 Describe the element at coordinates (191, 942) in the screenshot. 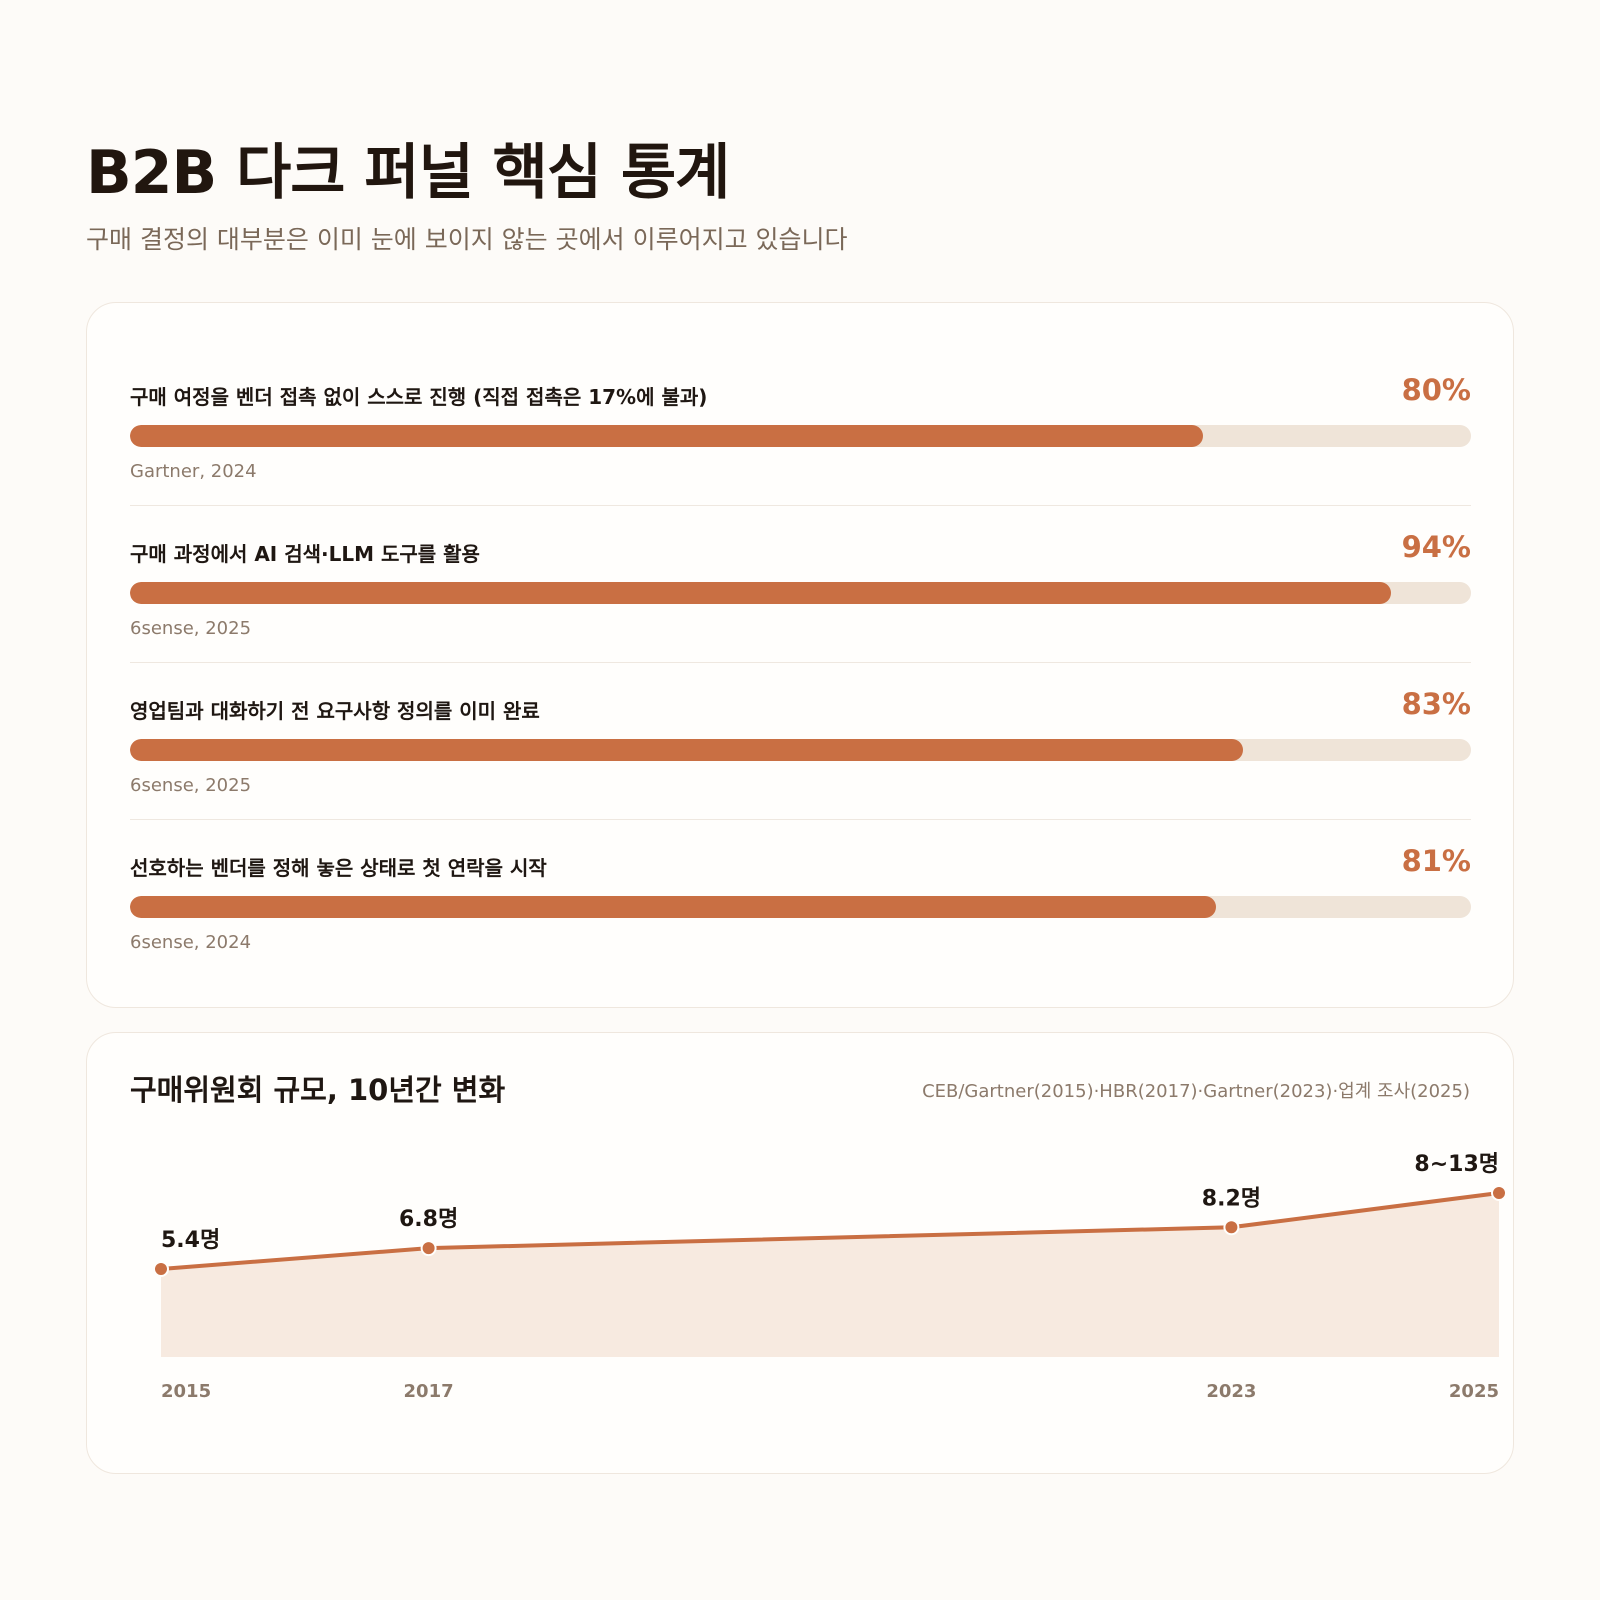

I see `stat-source: 6sense, 2024` at that location.